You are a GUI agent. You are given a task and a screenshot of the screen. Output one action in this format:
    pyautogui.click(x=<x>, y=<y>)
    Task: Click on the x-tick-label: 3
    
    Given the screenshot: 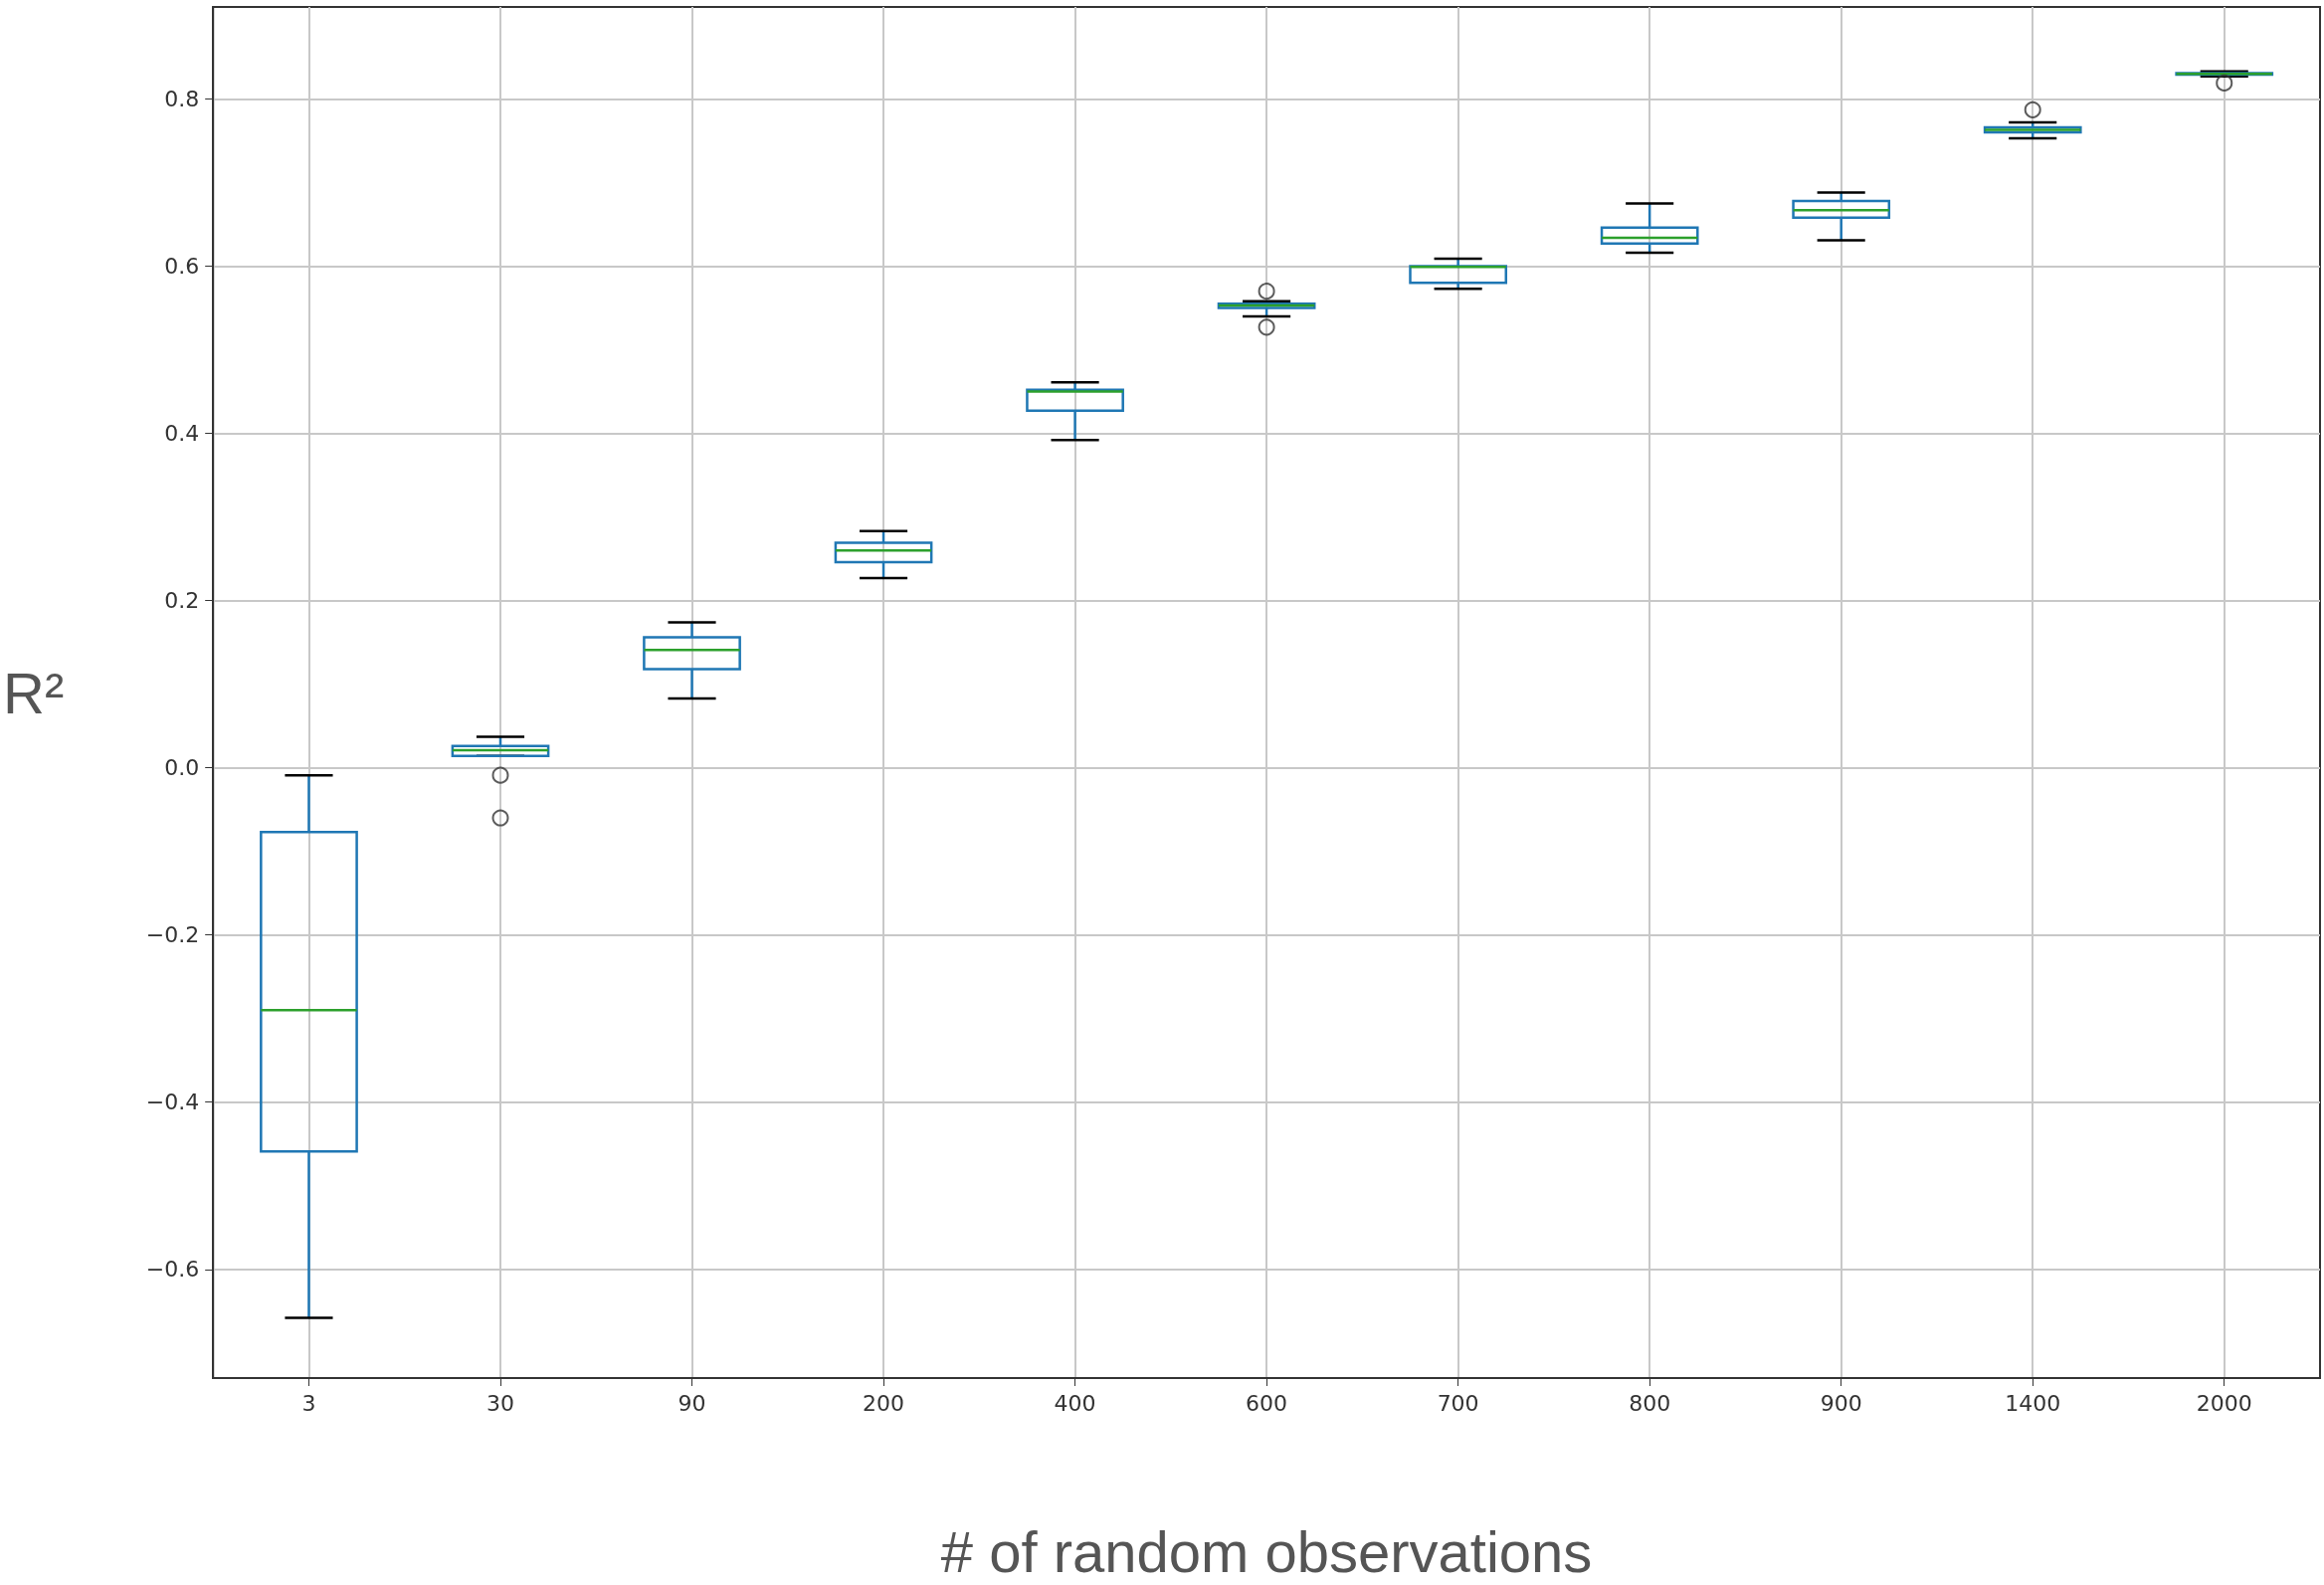 What is the action you would take?
    pyautogui.click(x=309, y=1403)
    